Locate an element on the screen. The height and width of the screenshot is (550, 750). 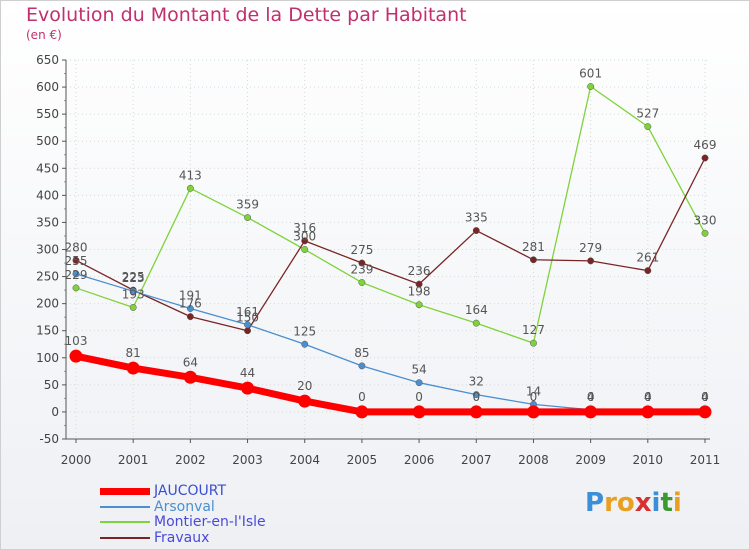
proxiti-logo: Proxiti is located at coordinates (633, 503).